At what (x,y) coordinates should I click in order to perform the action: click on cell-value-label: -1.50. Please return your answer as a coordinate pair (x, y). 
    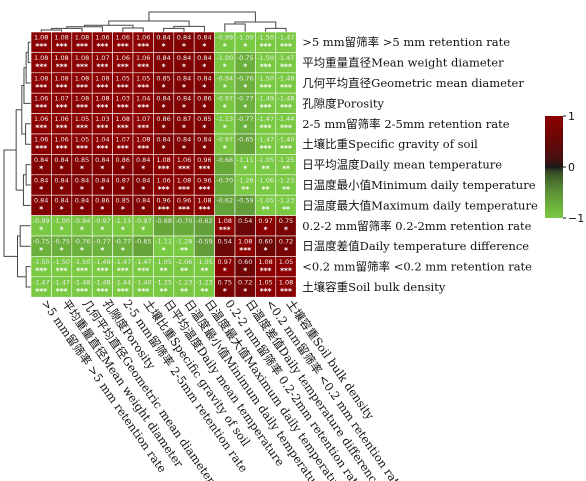
    Looking at the image, I should click on (61, 262).